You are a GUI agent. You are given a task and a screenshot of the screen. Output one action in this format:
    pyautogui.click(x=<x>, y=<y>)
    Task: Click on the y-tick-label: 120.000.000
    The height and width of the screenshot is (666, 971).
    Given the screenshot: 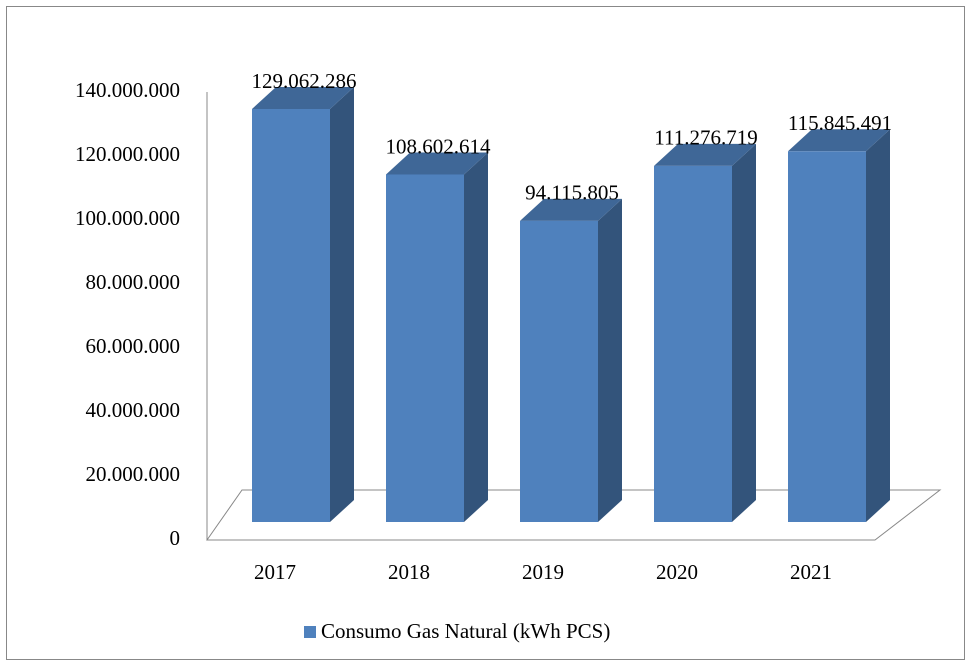 What is the action you would take?
    pyautogui.click(x=127, y=154)
    